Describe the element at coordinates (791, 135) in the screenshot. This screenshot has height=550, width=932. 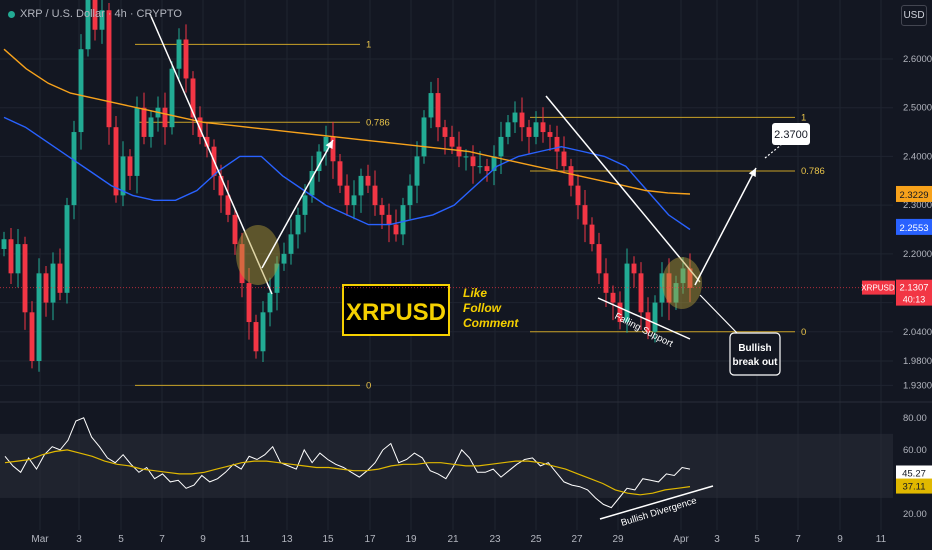
I see `target-label: 2.3700` at that location.